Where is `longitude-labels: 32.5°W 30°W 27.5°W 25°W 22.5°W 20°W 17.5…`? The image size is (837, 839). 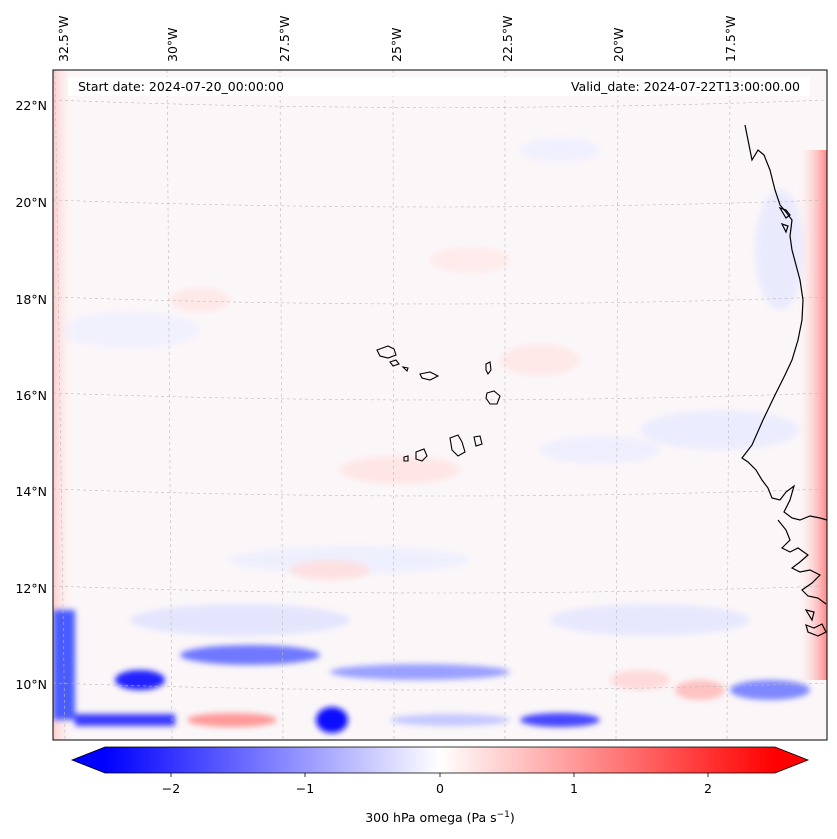
longitude-labels: 32.5°W 30°W 27.5°W 25°W 22.5°W 20°W 17.5… is located at coordinates (397, 39).